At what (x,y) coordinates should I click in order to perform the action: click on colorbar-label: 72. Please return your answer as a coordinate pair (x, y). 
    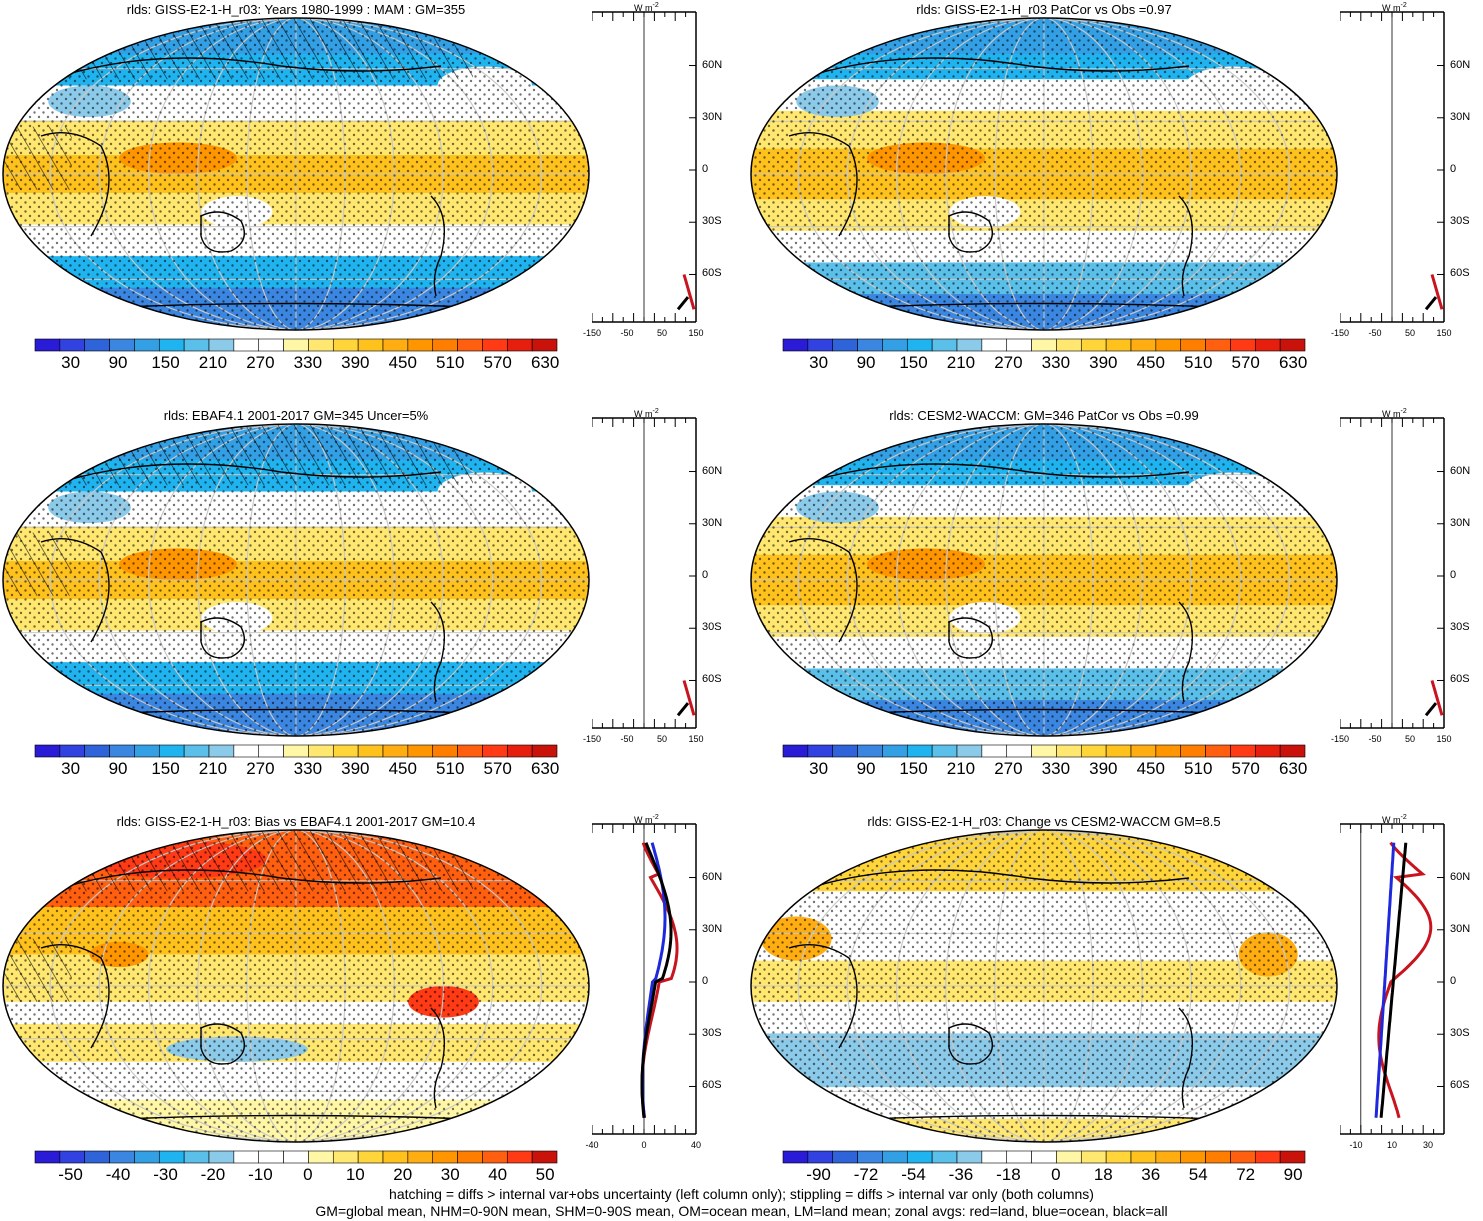
    Looking at the image, I should click on (1246, 1174).